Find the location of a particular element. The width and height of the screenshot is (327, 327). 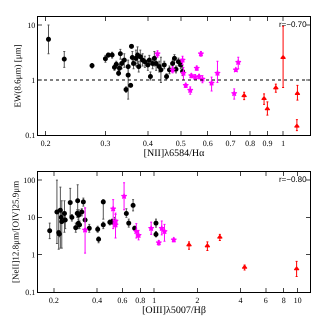

y-axis-title: EW(8.6μm) [μm] is located at coordinates (17, 76).